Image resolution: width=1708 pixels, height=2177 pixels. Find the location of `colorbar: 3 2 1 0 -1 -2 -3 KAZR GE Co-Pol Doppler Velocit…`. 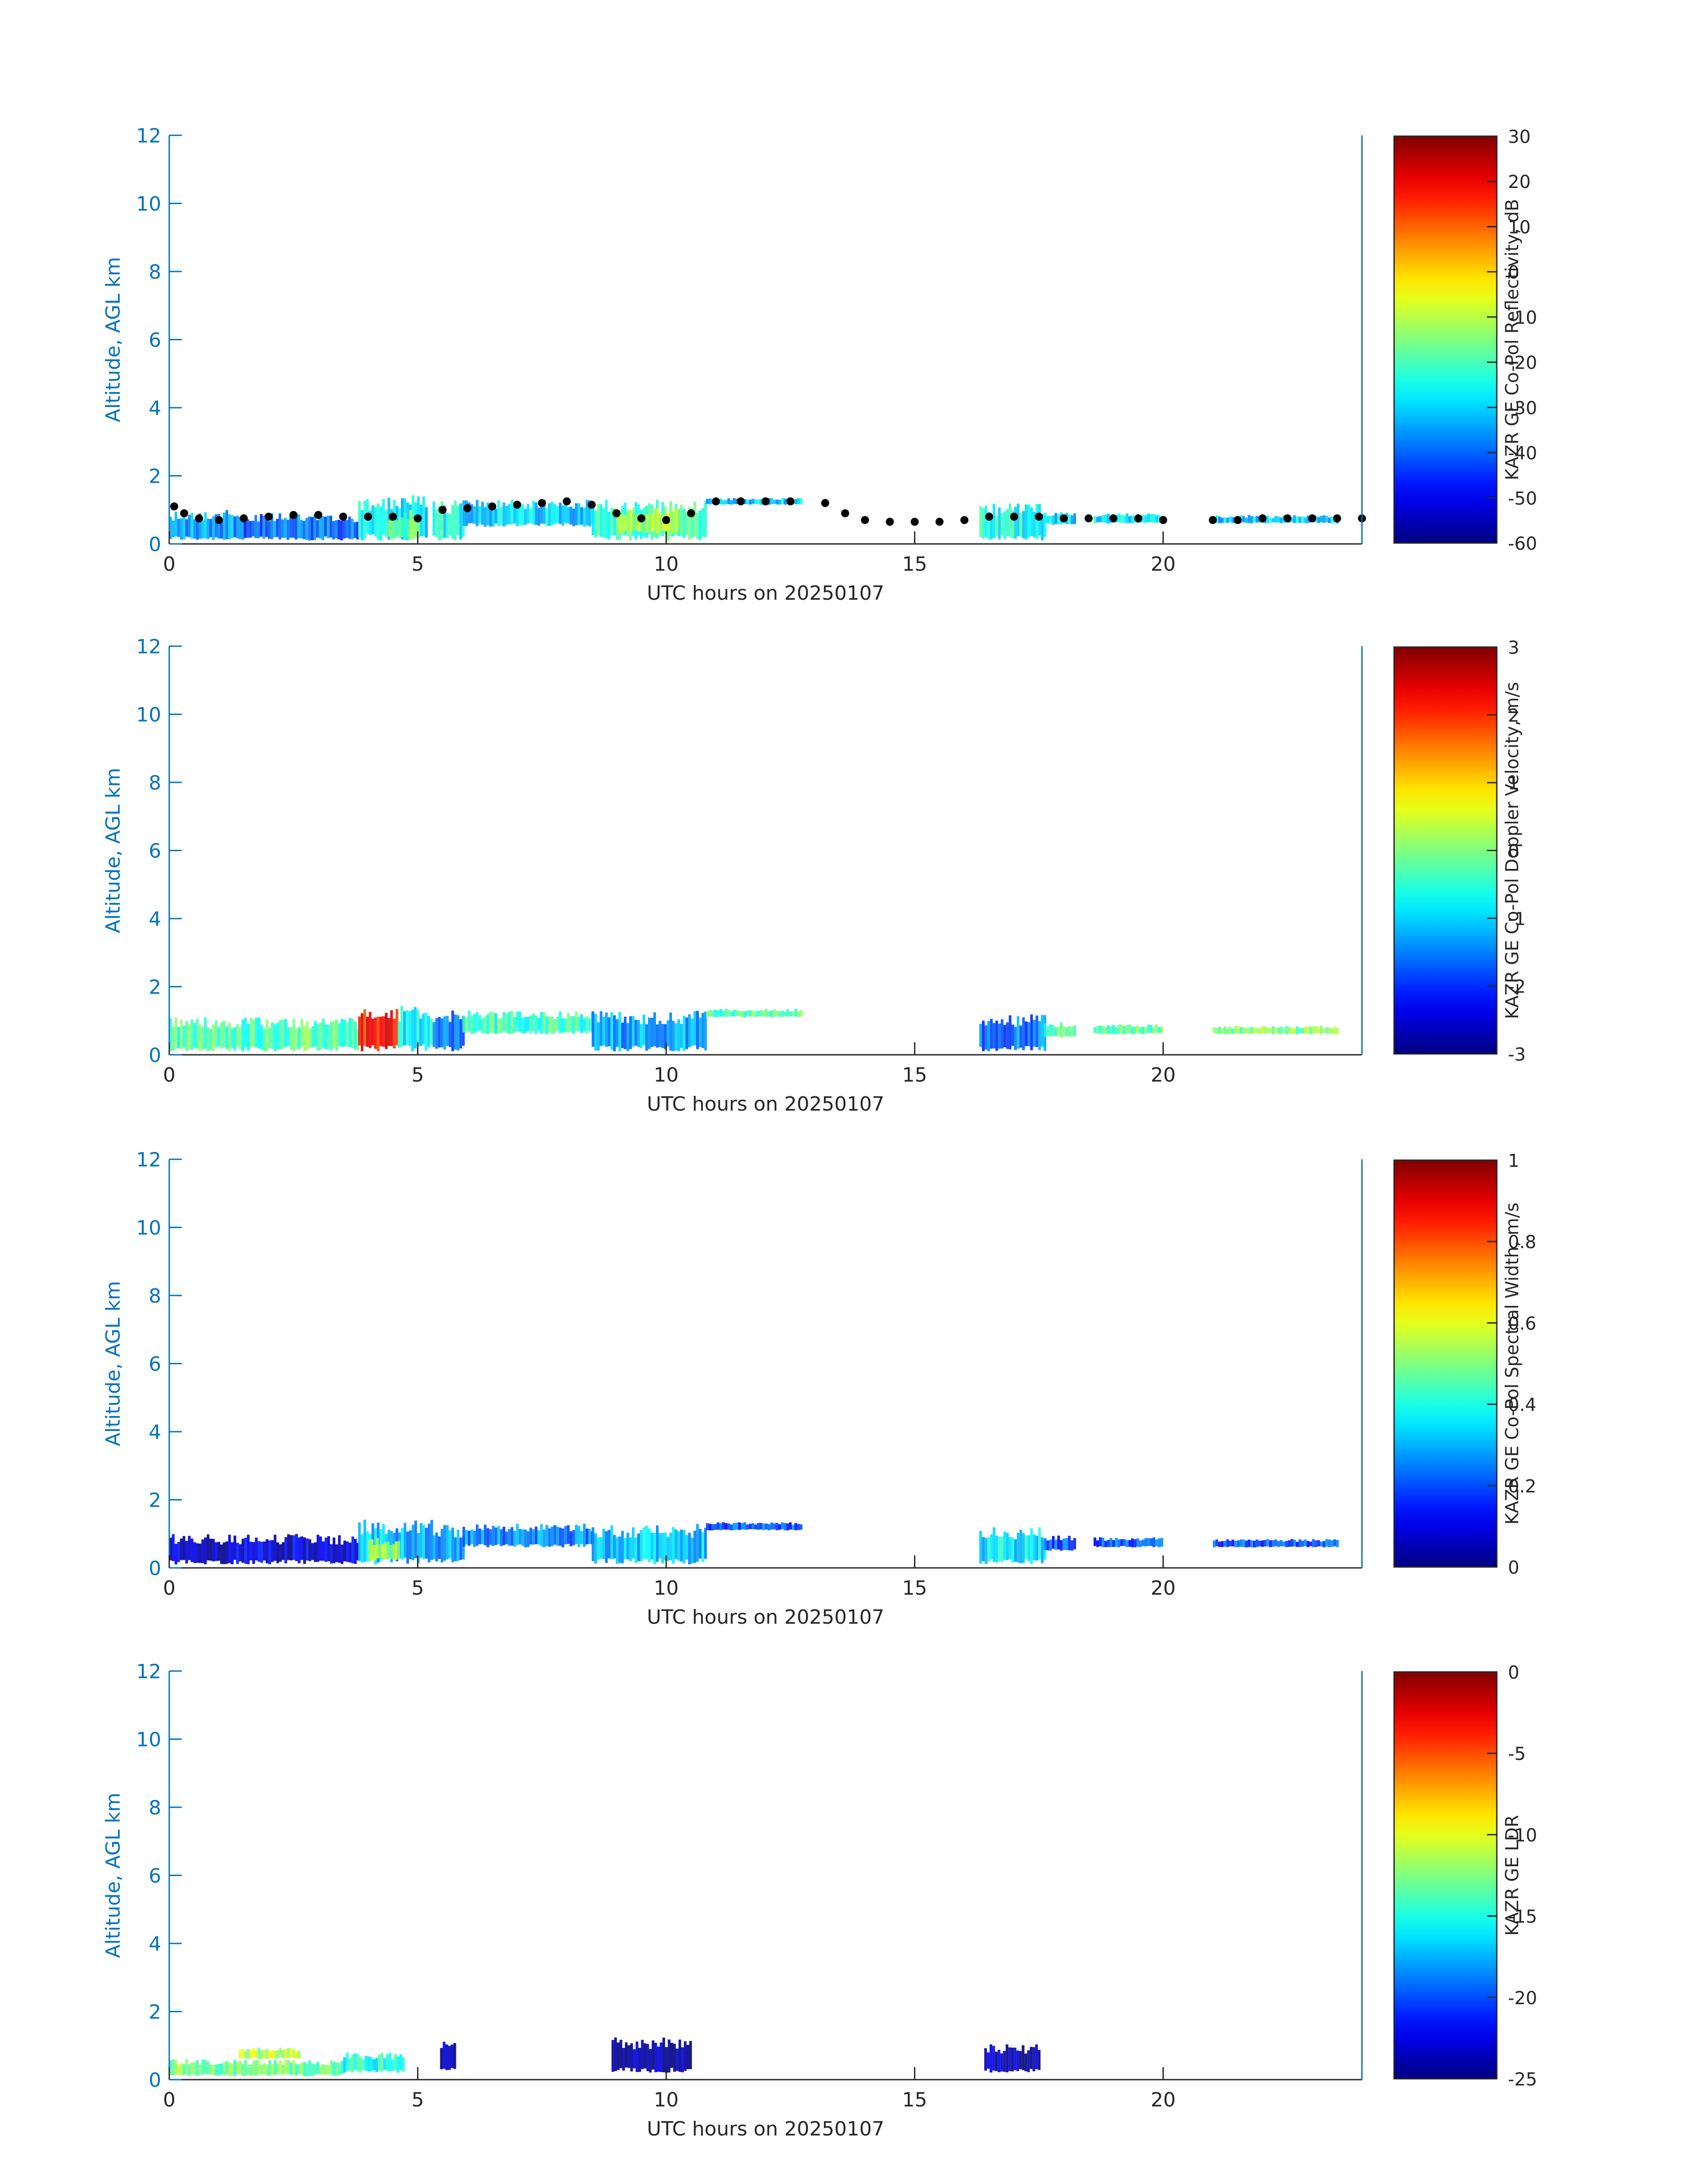

colorbar: 3 2 1 0 -1 -2 -3 KAZR GE Co-Pol Doppler Velocit… is located at coordinates (1459, 851).